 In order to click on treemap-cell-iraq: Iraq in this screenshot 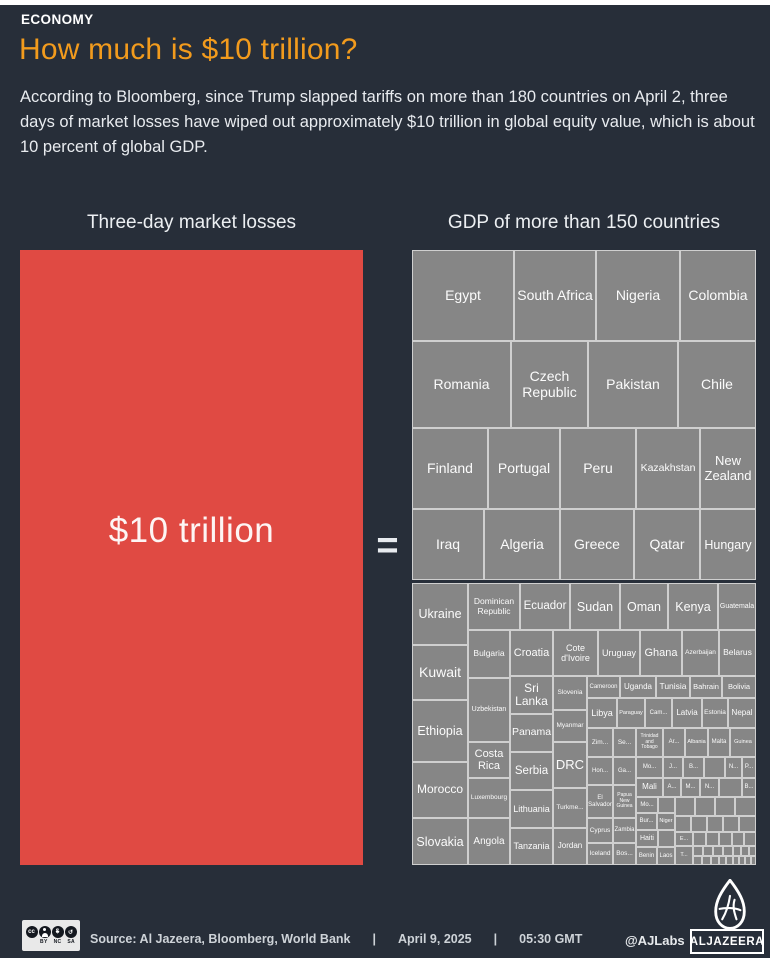, I will do `click(448, 544)`.